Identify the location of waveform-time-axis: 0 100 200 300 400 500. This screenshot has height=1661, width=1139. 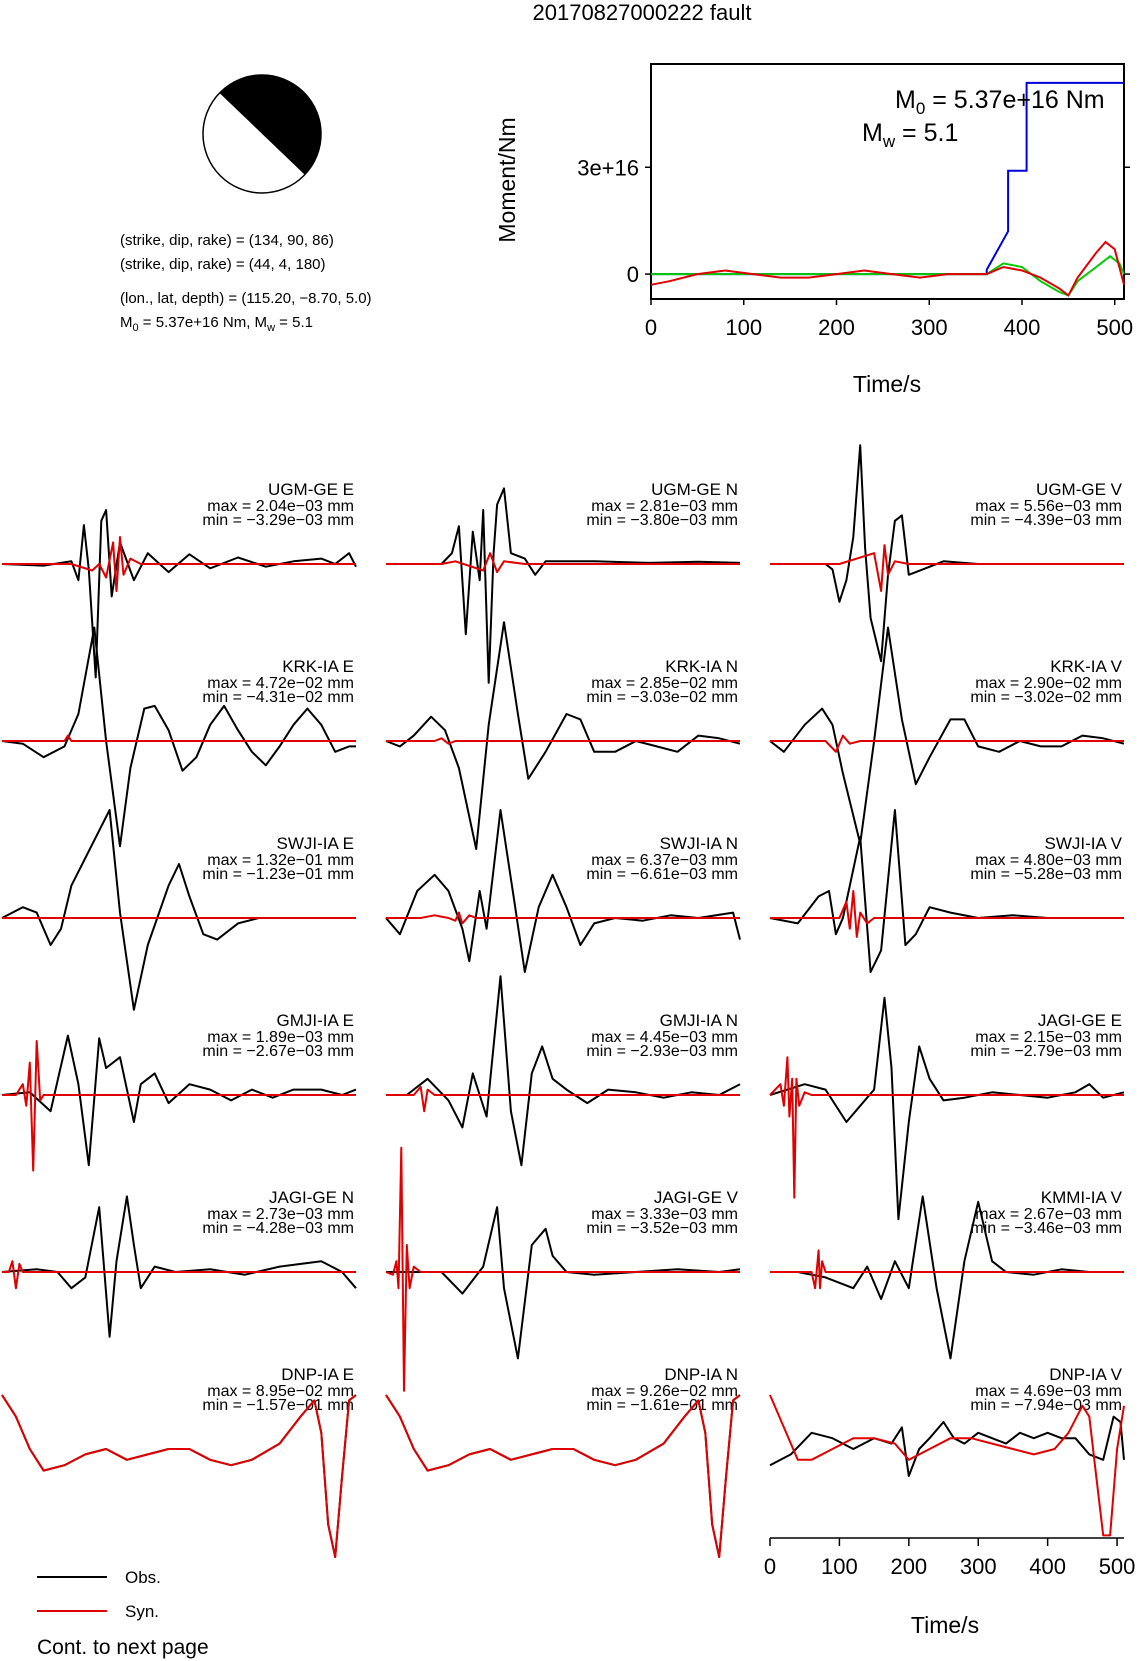
(950, 1558).